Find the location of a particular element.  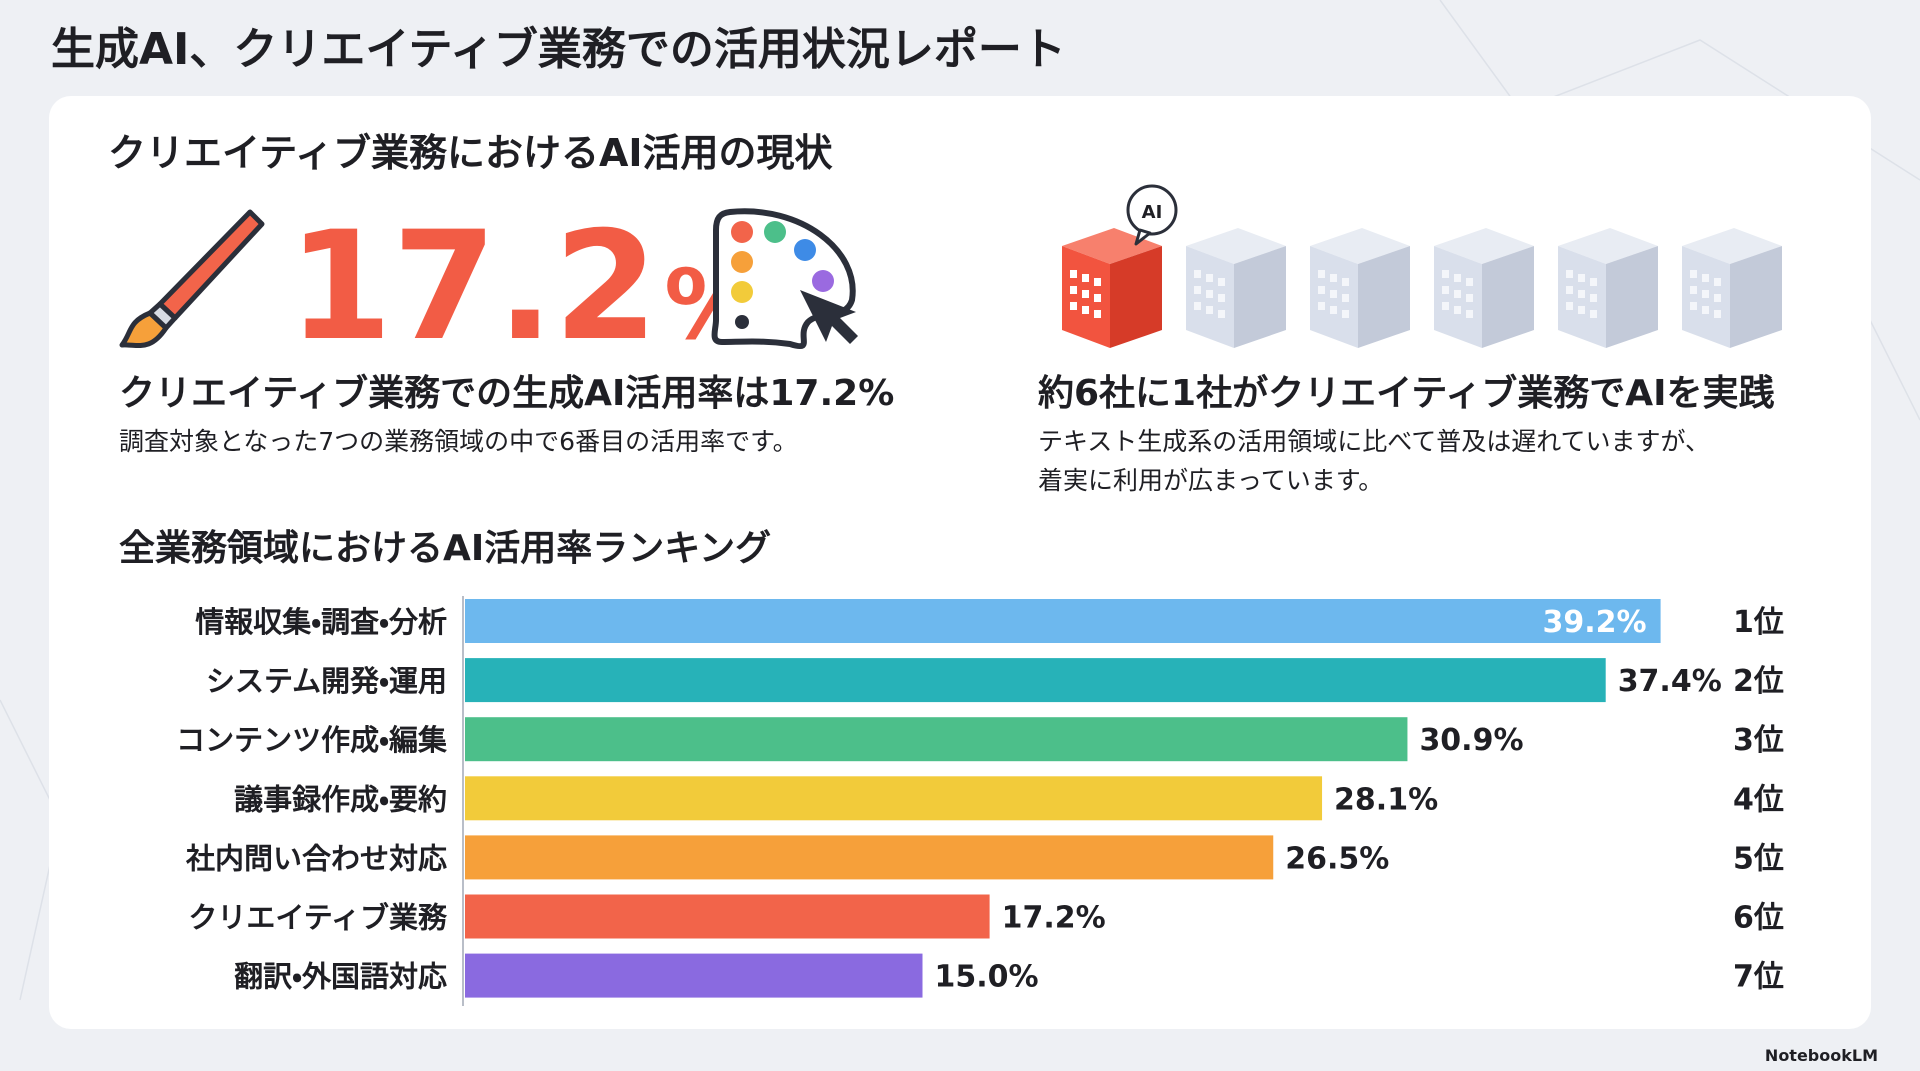

right-text-line: 着実に利用が広まっています。 is located at coordinates (1210, 480).